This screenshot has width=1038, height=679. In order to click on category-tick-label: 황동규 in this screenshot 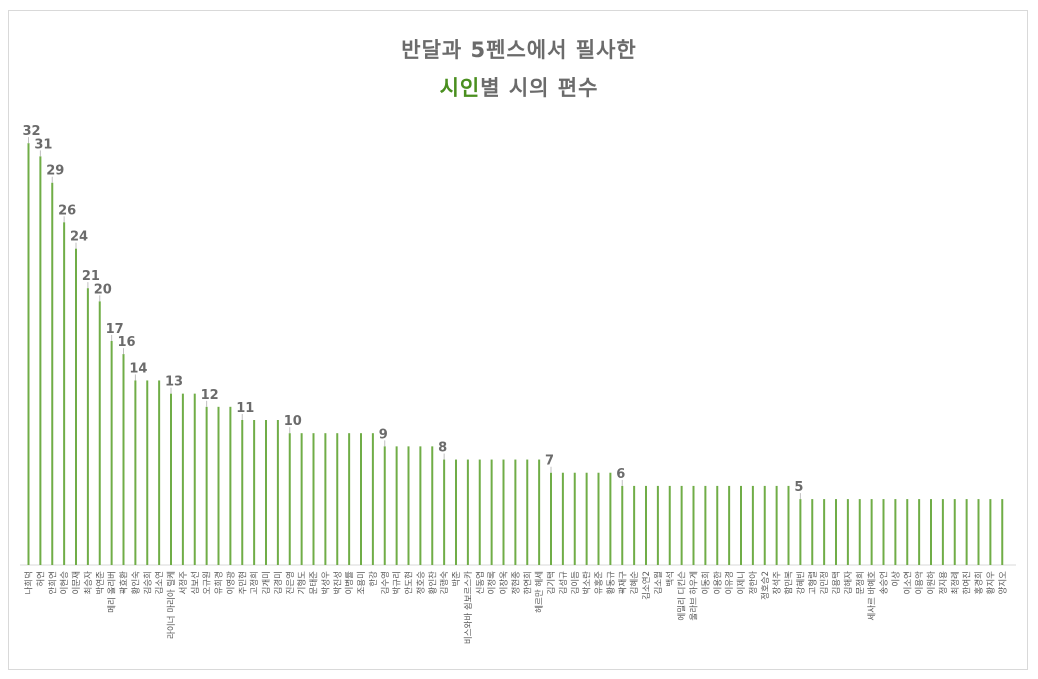, I will do `click(610, 583)`.